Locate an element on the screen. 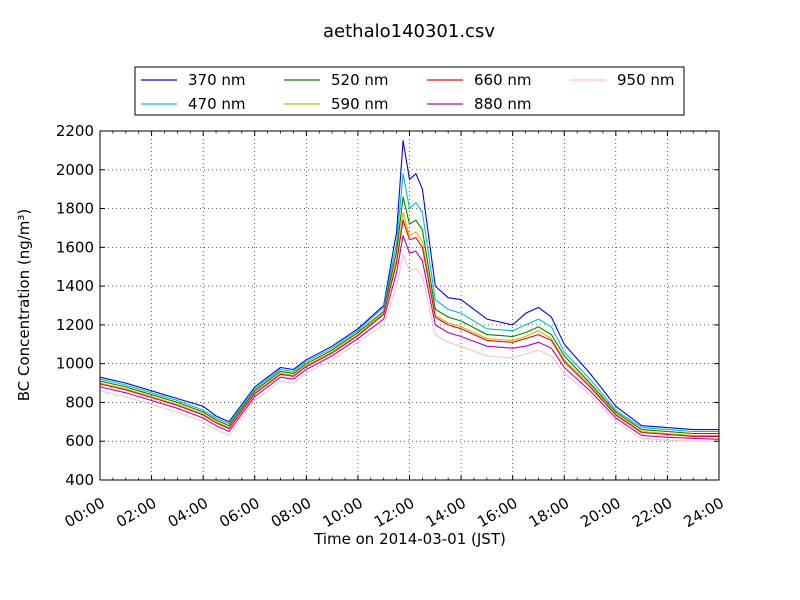  y-tick-label: 600 is located at coordinates (79, 441).